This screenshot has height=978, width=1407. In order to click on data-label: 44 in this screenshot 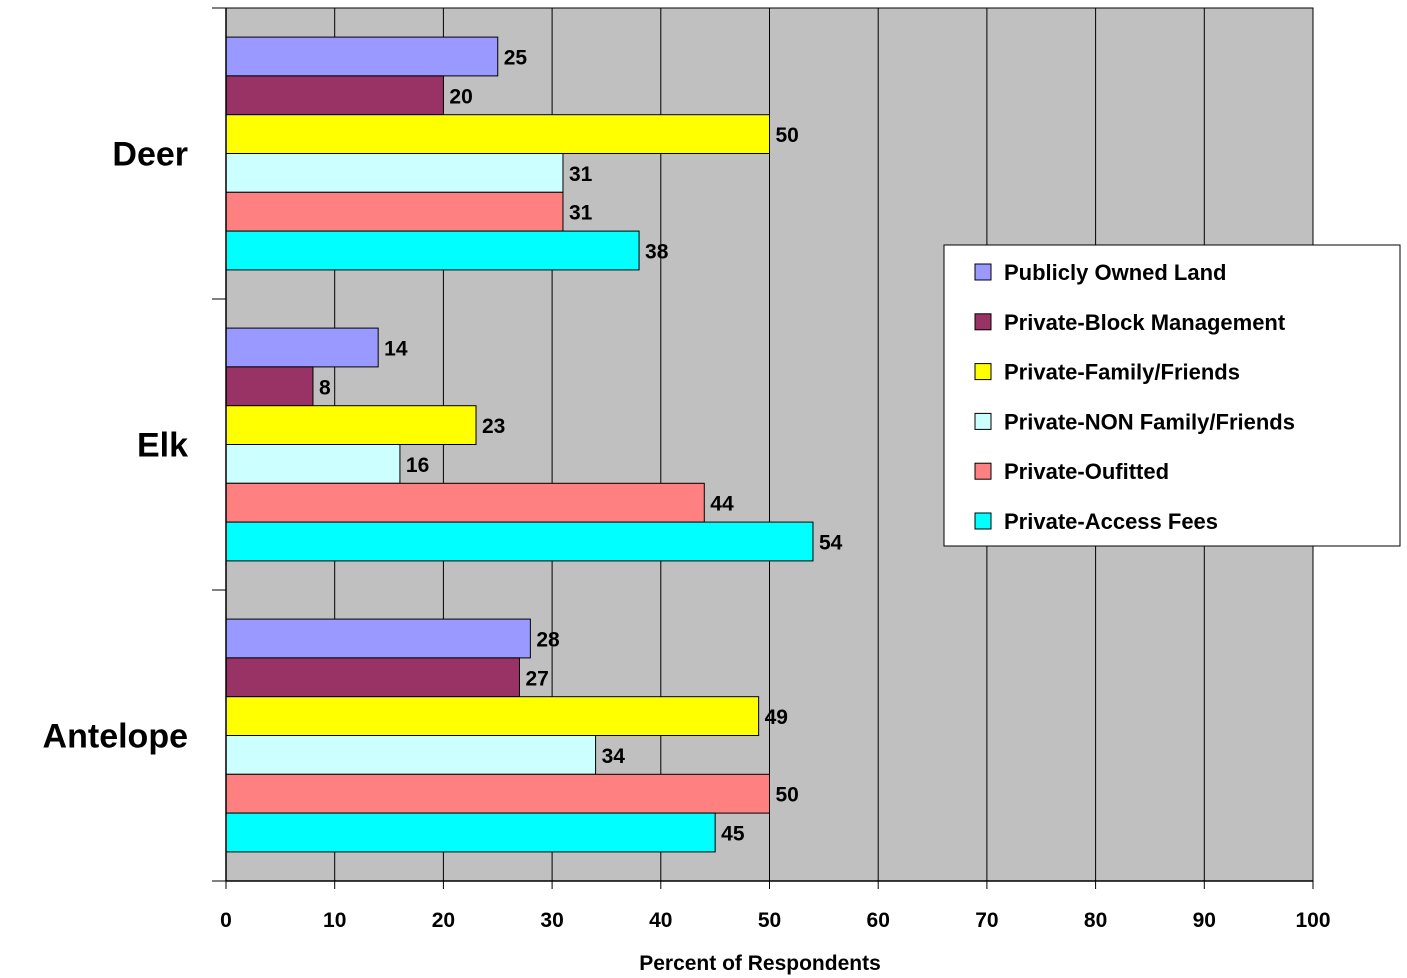, I will do `click(722, 504)`.